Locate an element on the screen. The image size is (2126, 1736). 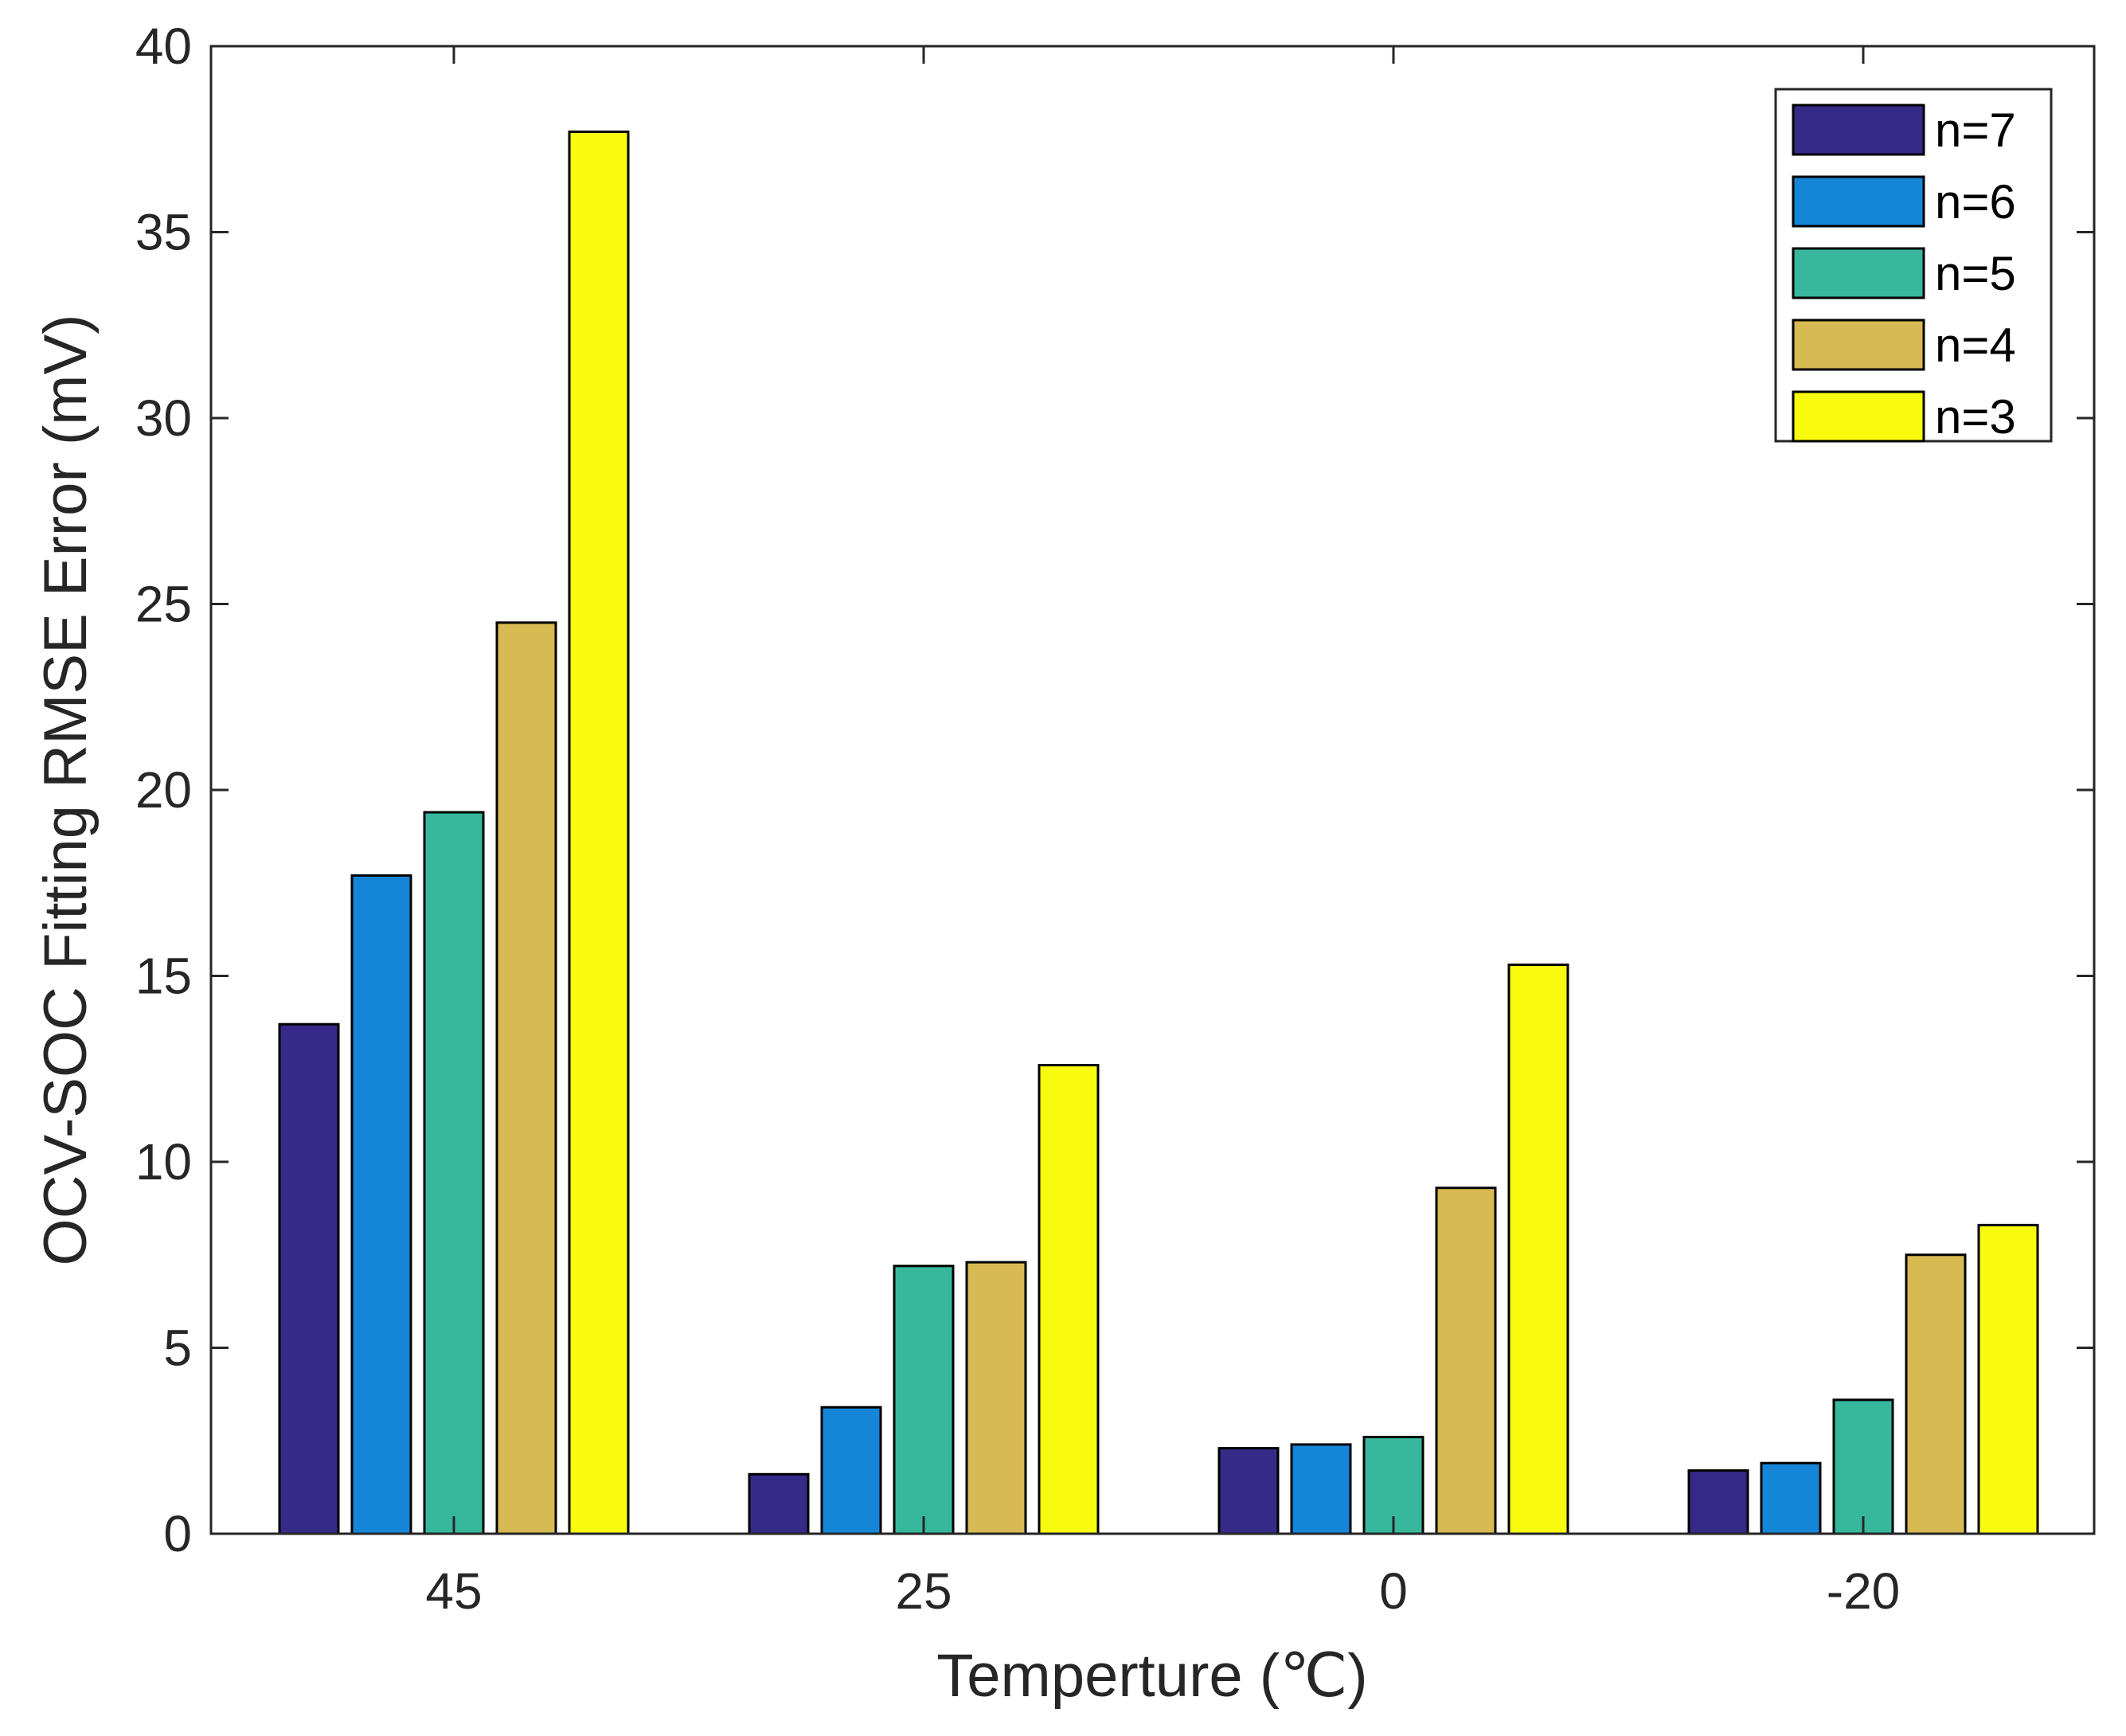
y-tick-label: 25 is located at coordinates (163, 605).